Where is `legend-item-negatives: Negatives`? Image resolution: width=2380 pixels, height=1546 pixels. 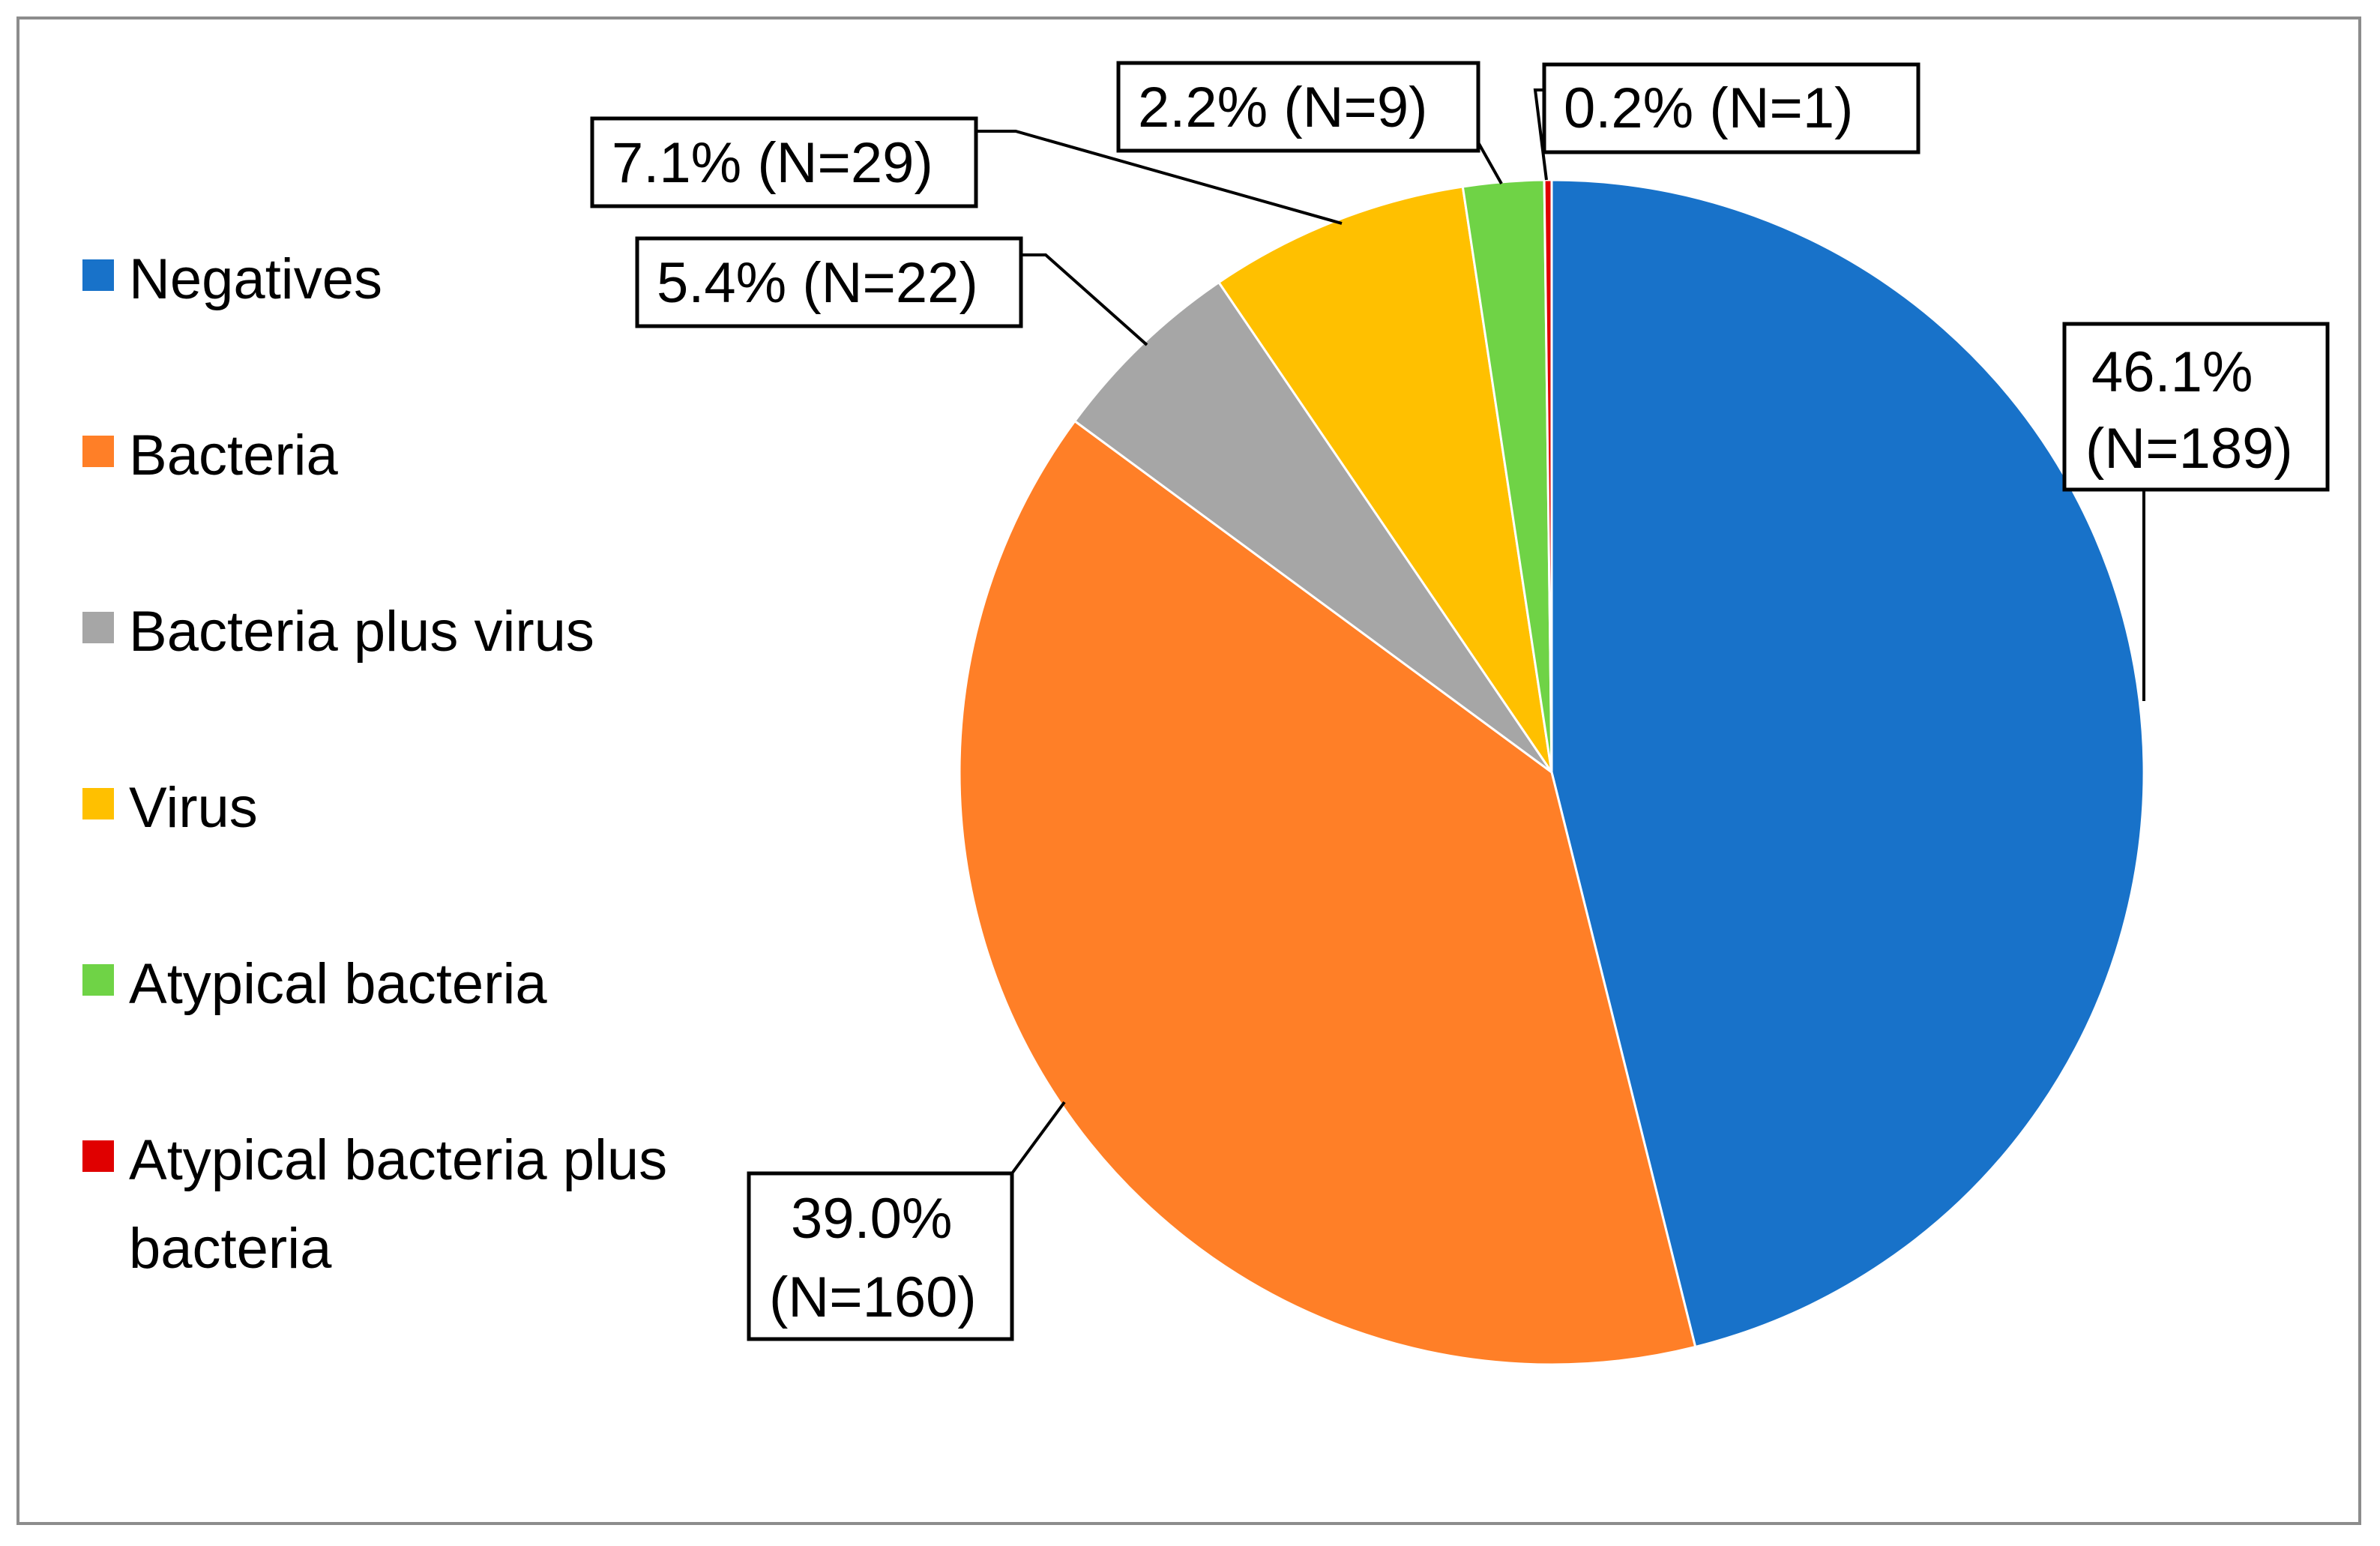 legend-item-negatives: Negatives is located at coordinates (232, 279).